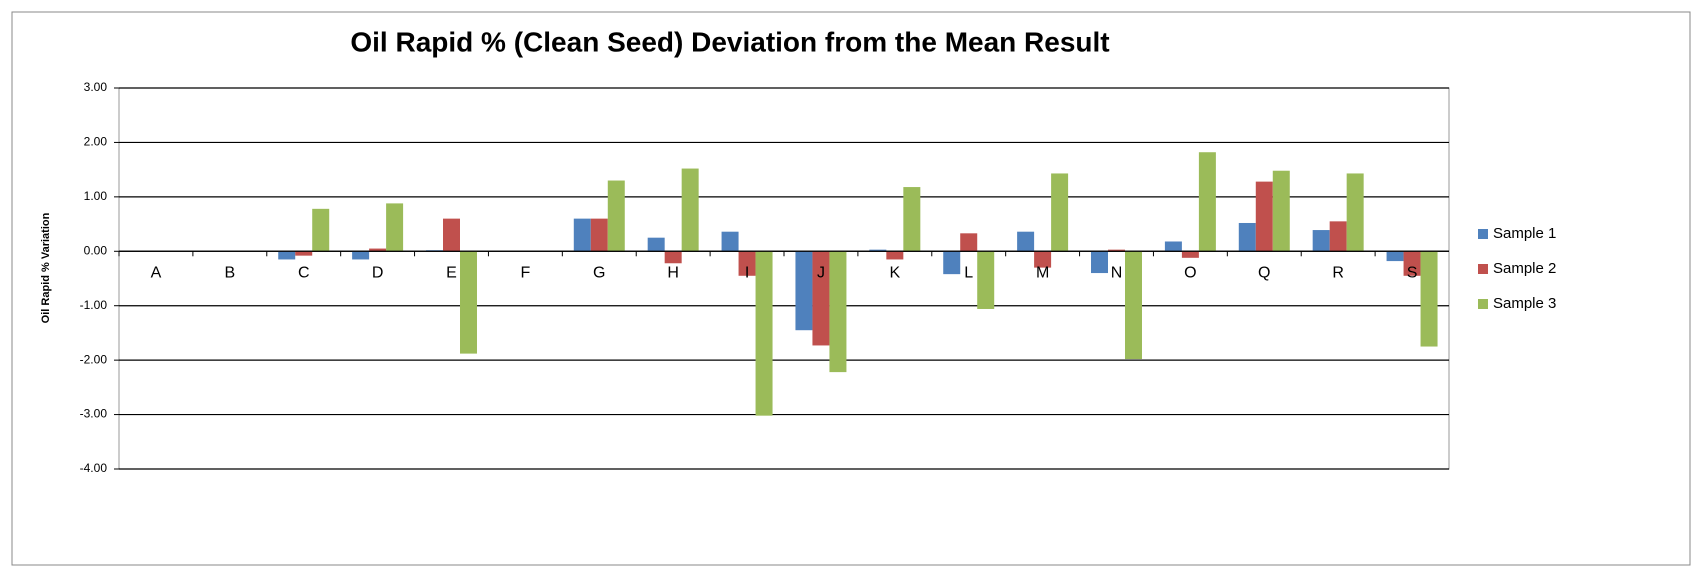 The image size is (1691, 566). Describe the element at coordinates (96, 250) in the screenshot. I see `y-tick-label: 0.00` at that location.